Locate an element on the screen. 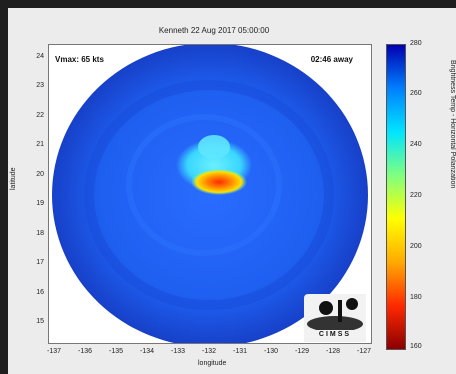  overpass-time-label: 02:46 away is located at coordinates (331, 59).